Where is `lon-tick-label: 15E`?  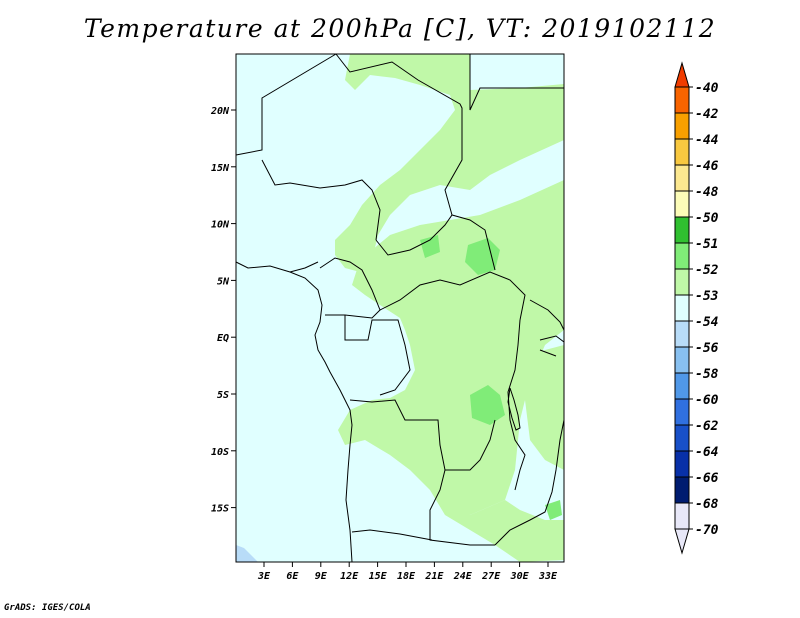 lon-tick-label: 15E is located at coordinates (378, 576).